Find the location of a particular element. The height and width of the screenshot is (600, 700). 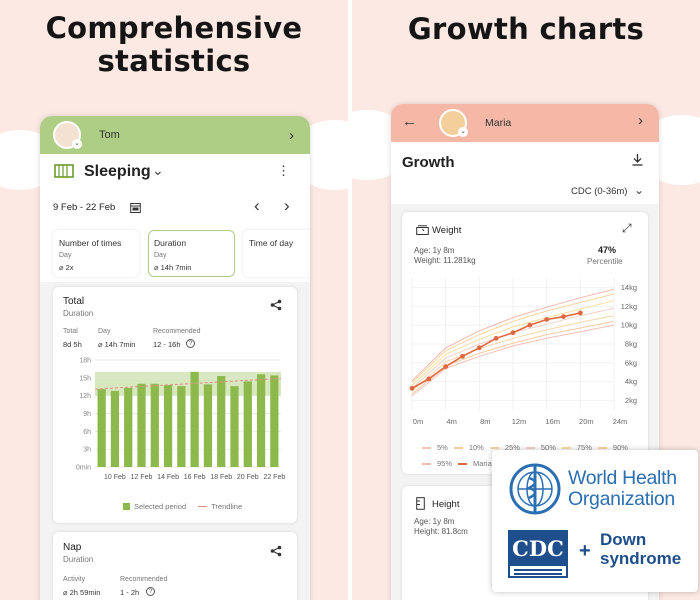

profile-bar: ⌄ Tom › is located at coordinates (175, 135).